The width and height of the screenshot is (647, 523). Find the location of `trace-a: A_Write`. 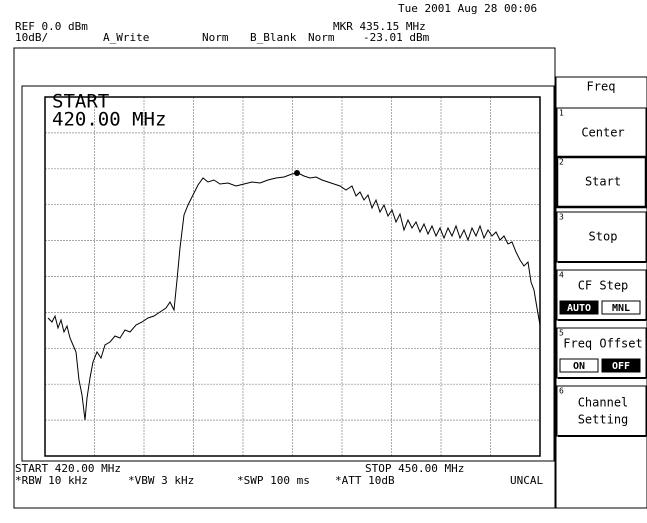

trace-a: A_Write is located at coordinates (126, 37).